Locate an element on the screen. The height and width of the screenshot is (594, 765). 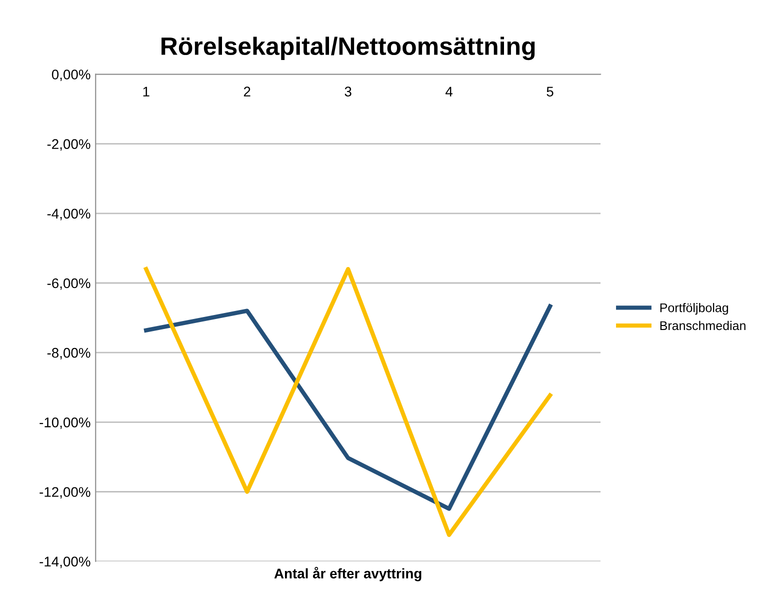
y-tick-label: -4,00% is located at coordinates (68, 214).